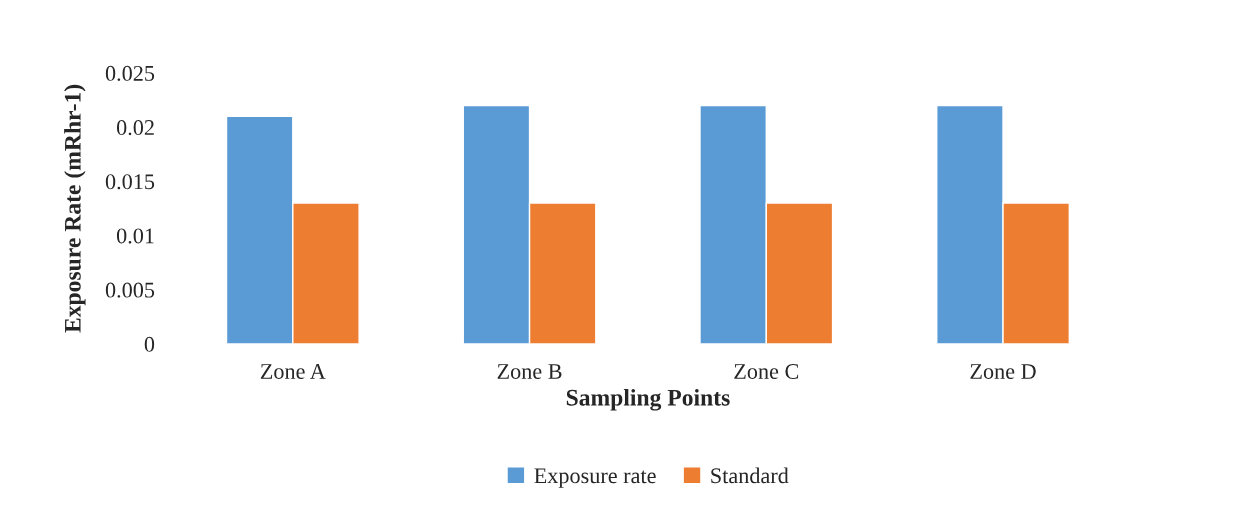 This screenshot has height=521, width=1246. Describe the element at coordinates (135, 236) in the screenshot. I see `y-tick-label: 0.01` at that location.